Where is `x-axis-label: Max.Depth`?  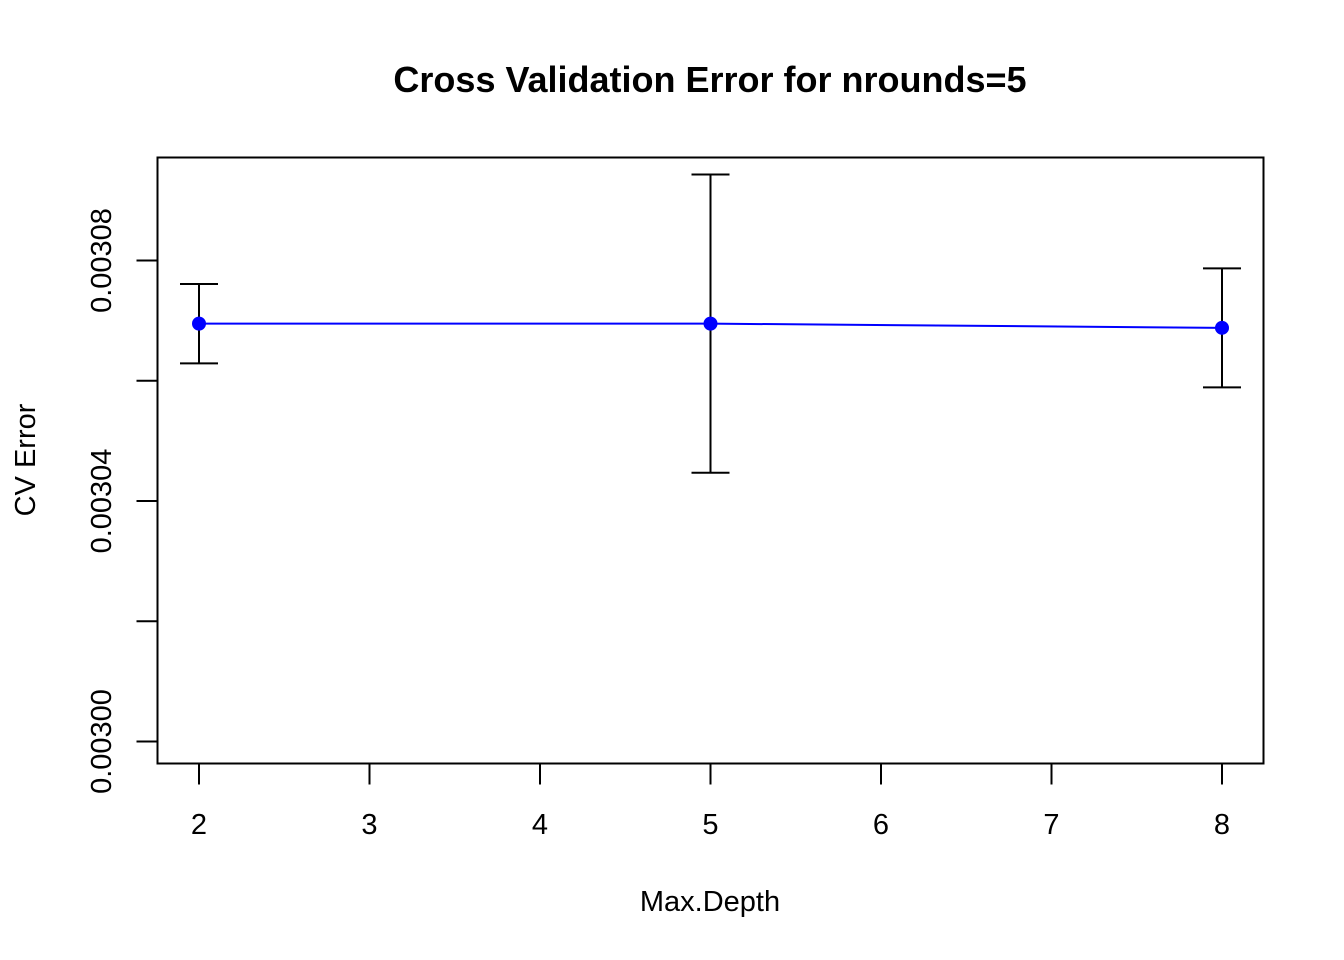 x-axis-label: Max.Depth is located at coordinates (710, 902).